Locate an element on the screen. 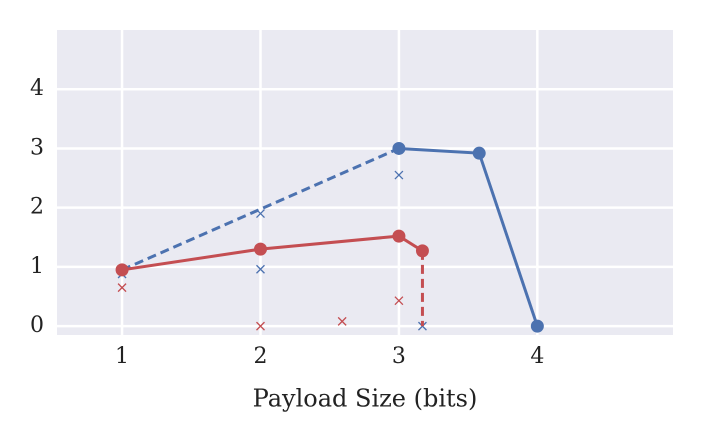  y-tick-label: 4 is located at coordinates (37, 88).